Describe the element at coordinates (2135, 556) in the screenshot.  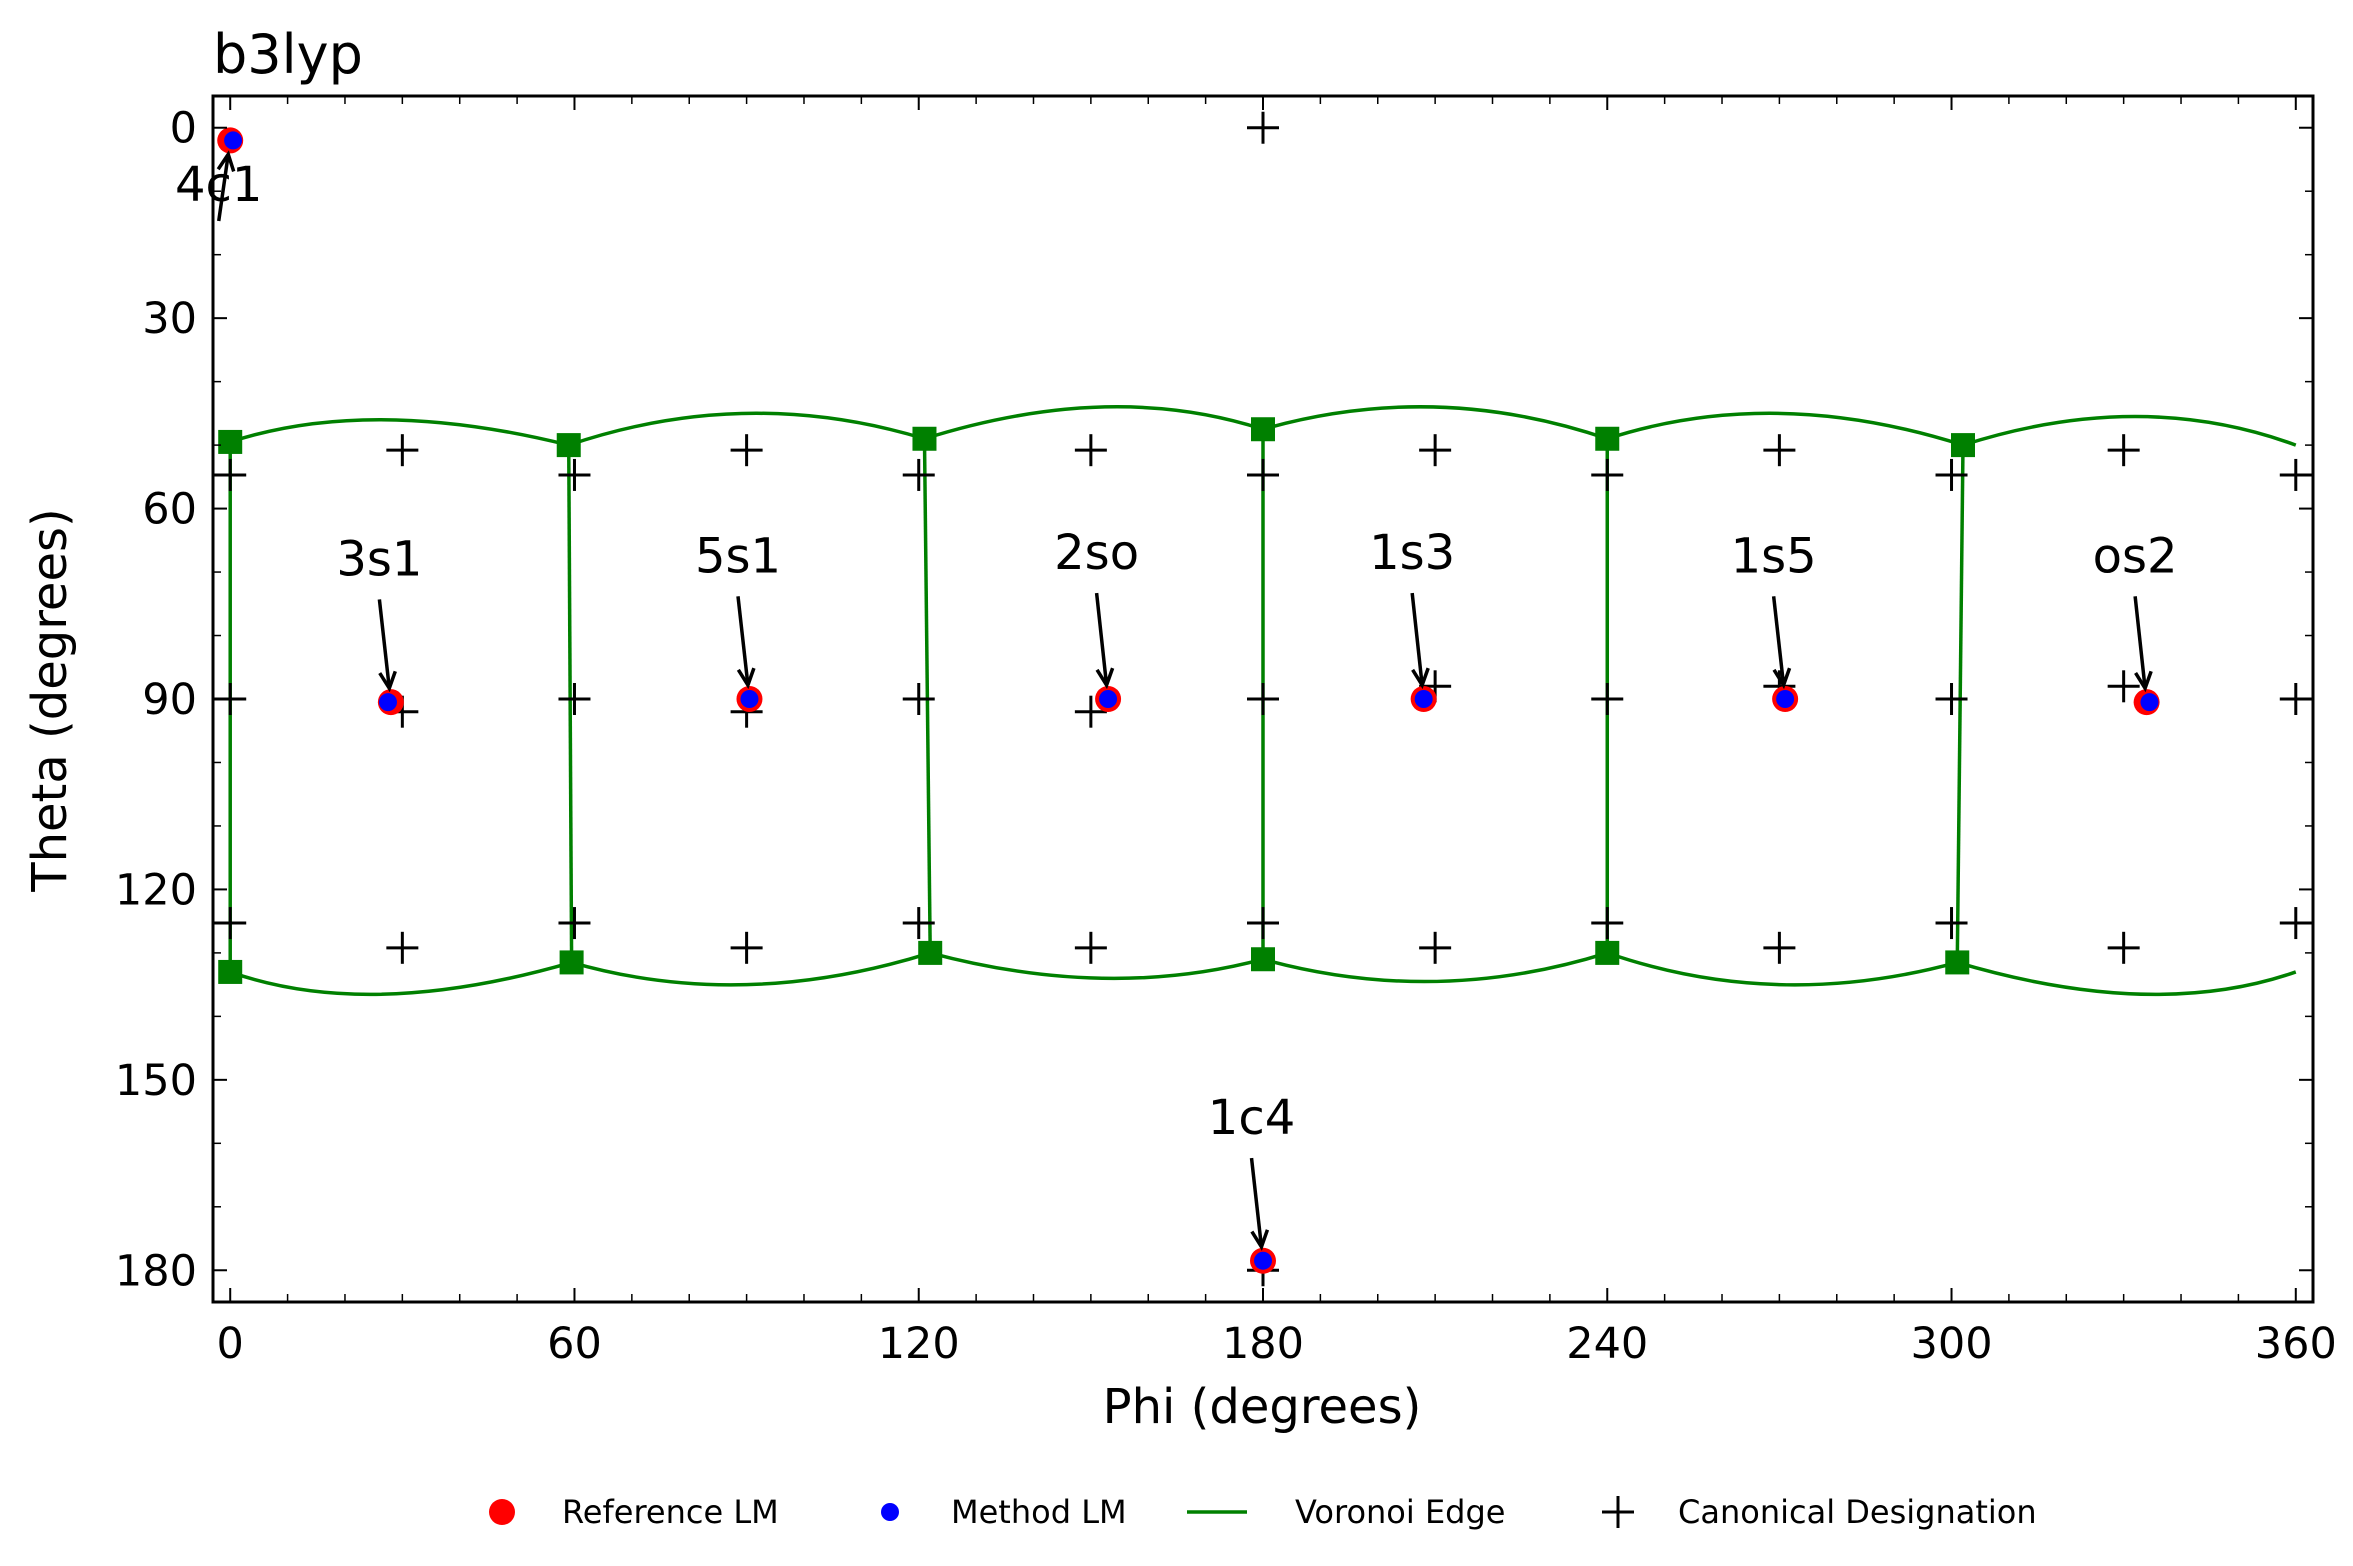
I see `annotation-label: os2` at that location.